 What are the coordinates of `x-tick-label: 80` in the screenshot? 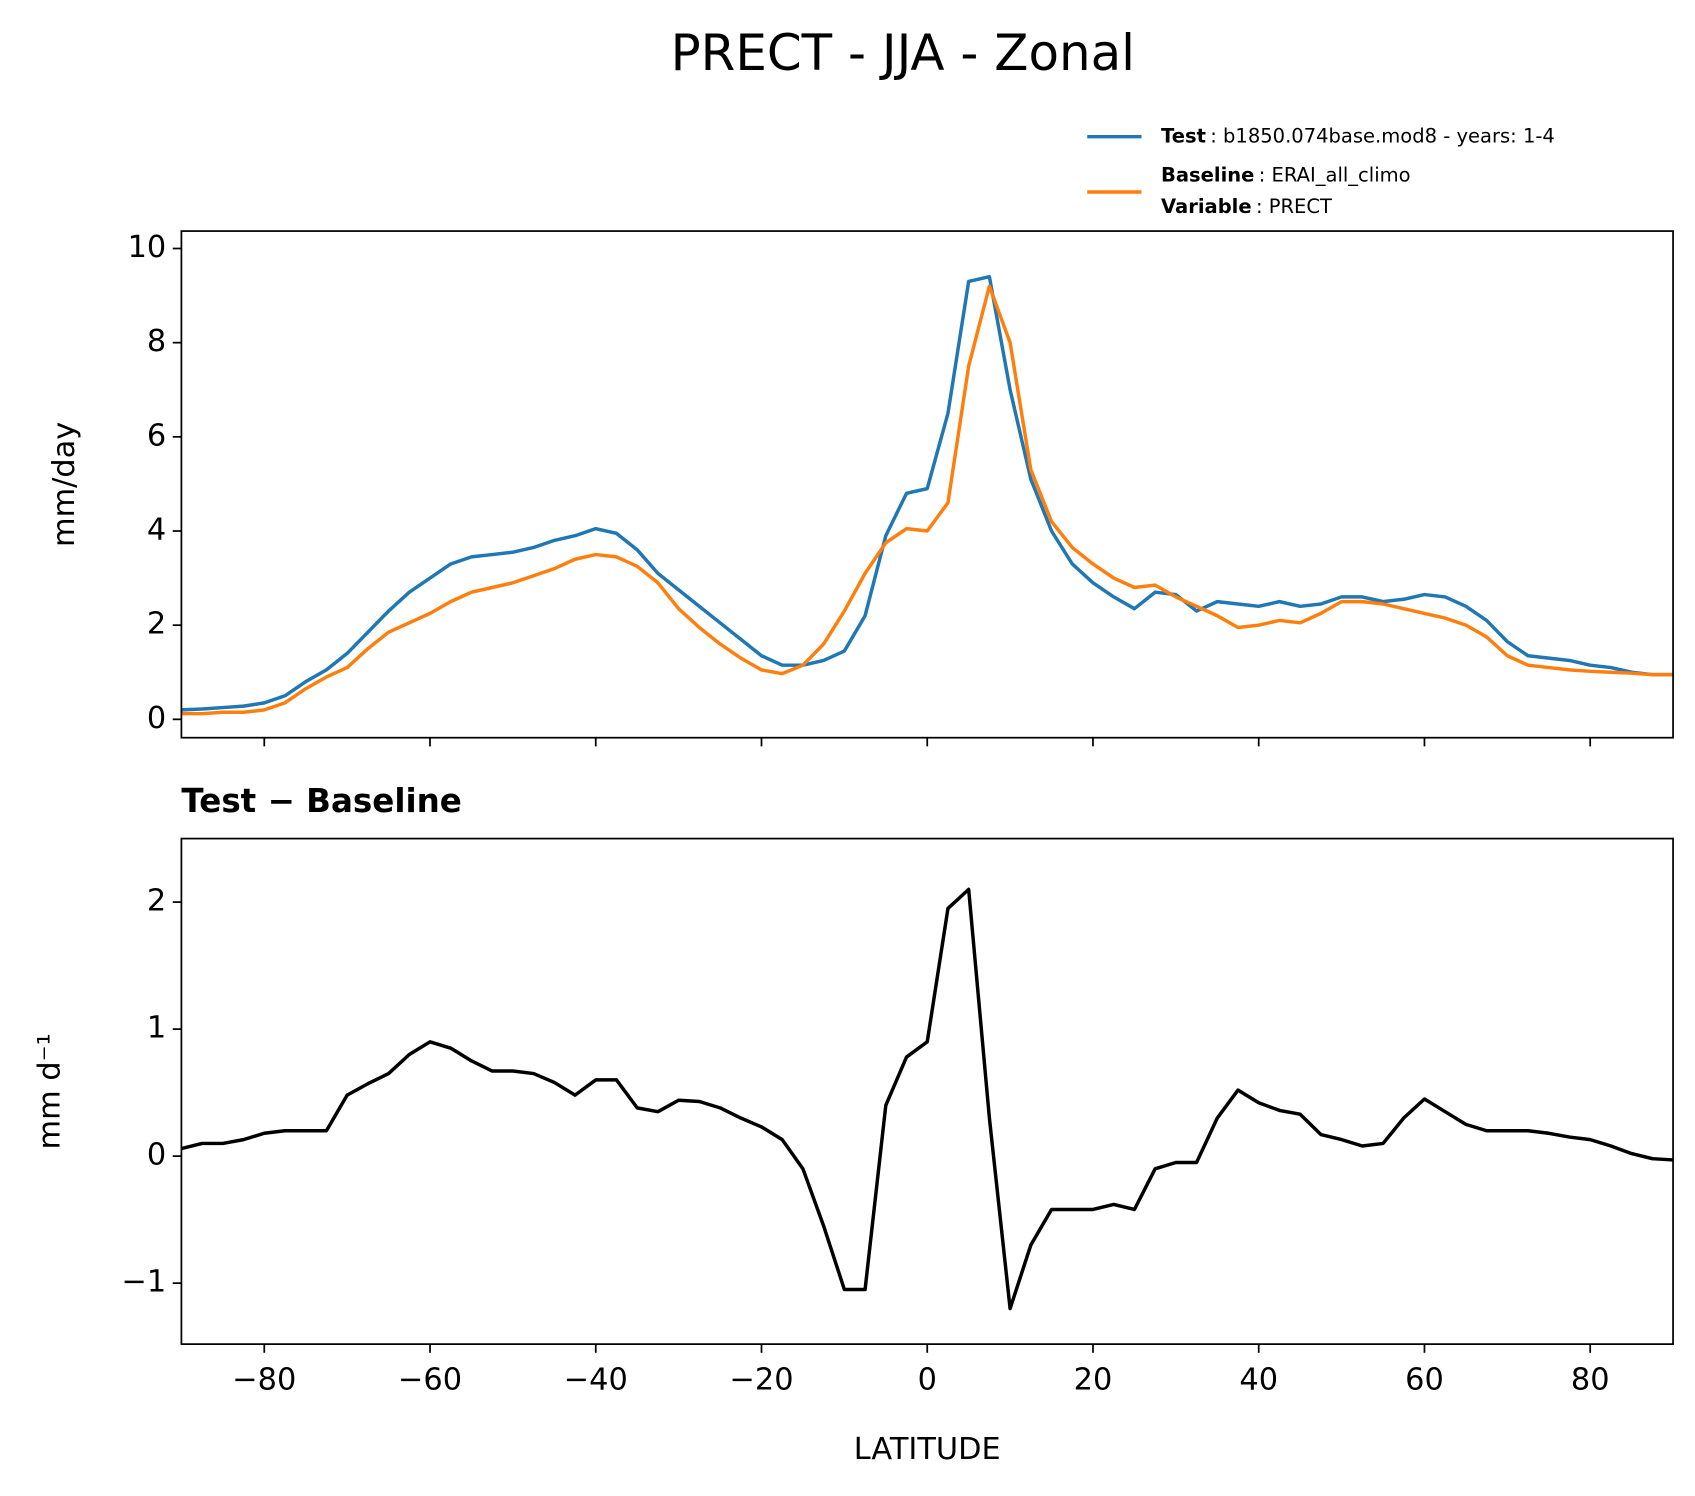 It's located at (1590, 1380).